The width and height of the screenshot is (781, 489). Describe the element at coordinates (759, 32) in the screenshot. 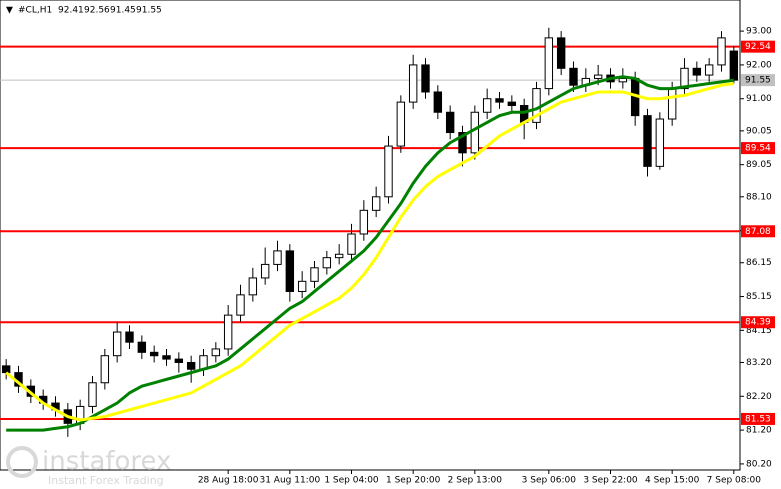

I see `y-tick-label: 93.00` at that location.